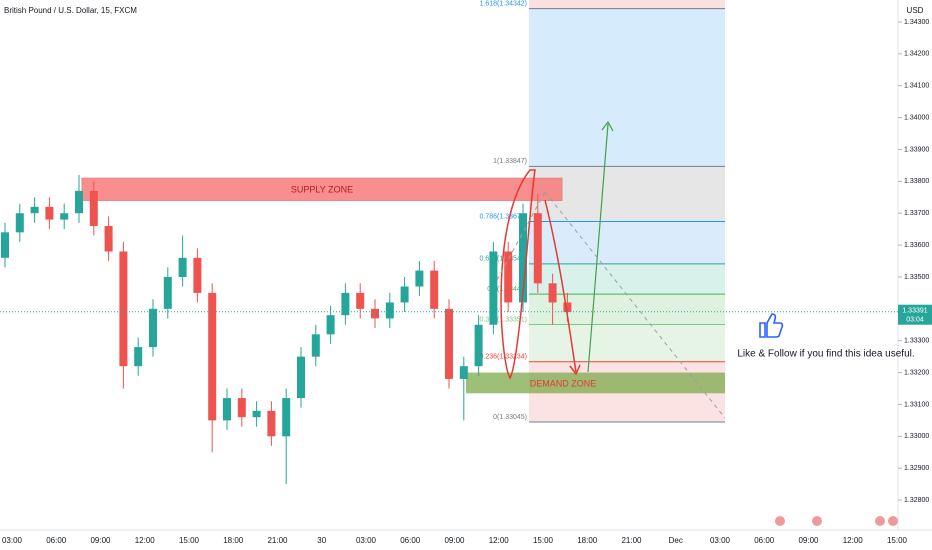 This screenshot has width=932, height=550. Describe the element at coordinates (575, 370) in the screenshot. I see `red-arrow-head` at that location.